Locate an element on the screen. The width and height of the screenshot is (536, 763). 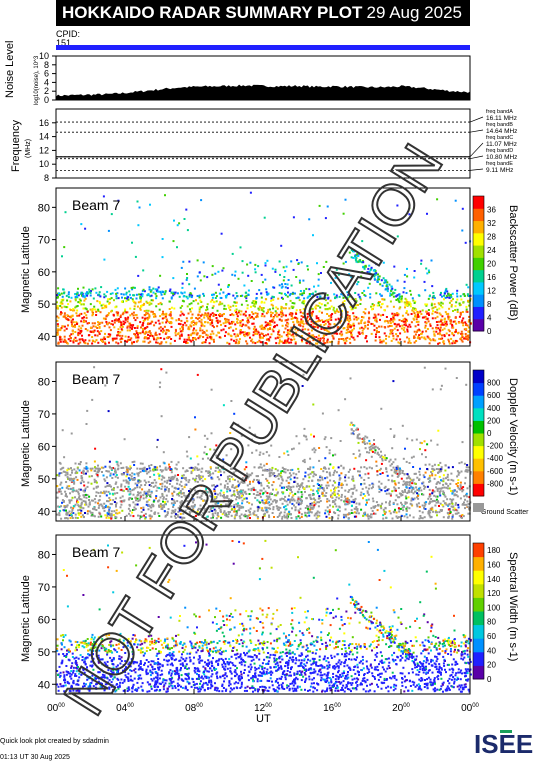
colorbar-tick-label: 60 is located at coordinates (491, 636).